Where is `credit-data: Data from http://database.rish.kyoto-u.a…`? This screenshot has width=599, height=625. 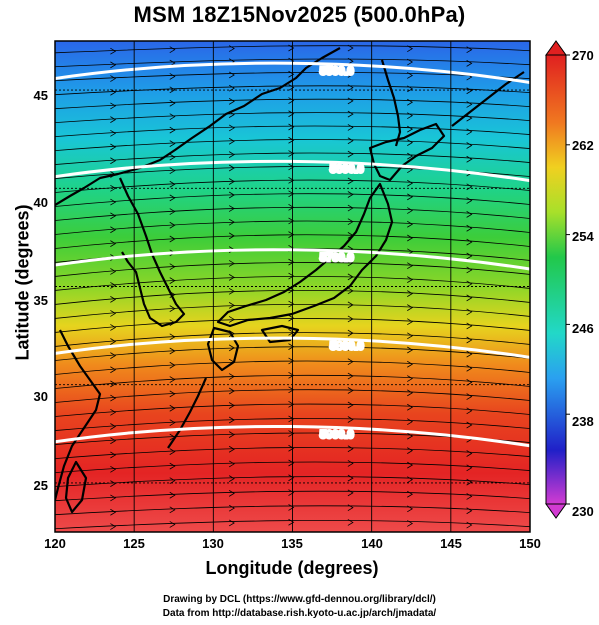
credit-data: Data from http://database.rish.kyoto-u.a… is located at coordinates (299, 613).